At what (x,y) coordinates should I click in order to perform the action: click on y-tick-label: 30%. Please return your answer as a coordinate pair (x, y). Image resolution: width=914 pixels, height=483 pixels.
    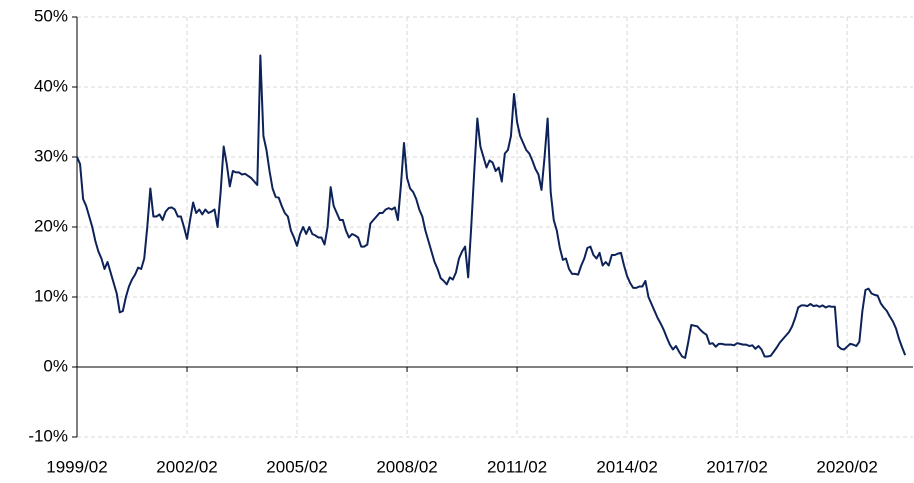
    Looking at the image, I should click on (51, 155).